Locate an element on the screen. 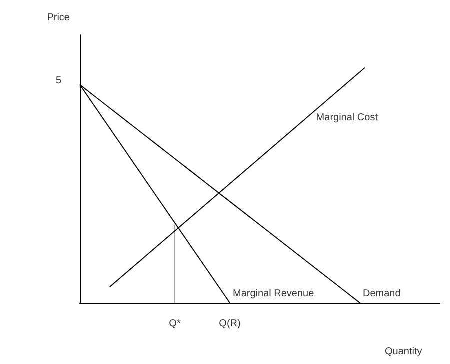 This screenshot has height=364, width=450. x-tick-label: Q(R) is located at coordinates (230, 324).